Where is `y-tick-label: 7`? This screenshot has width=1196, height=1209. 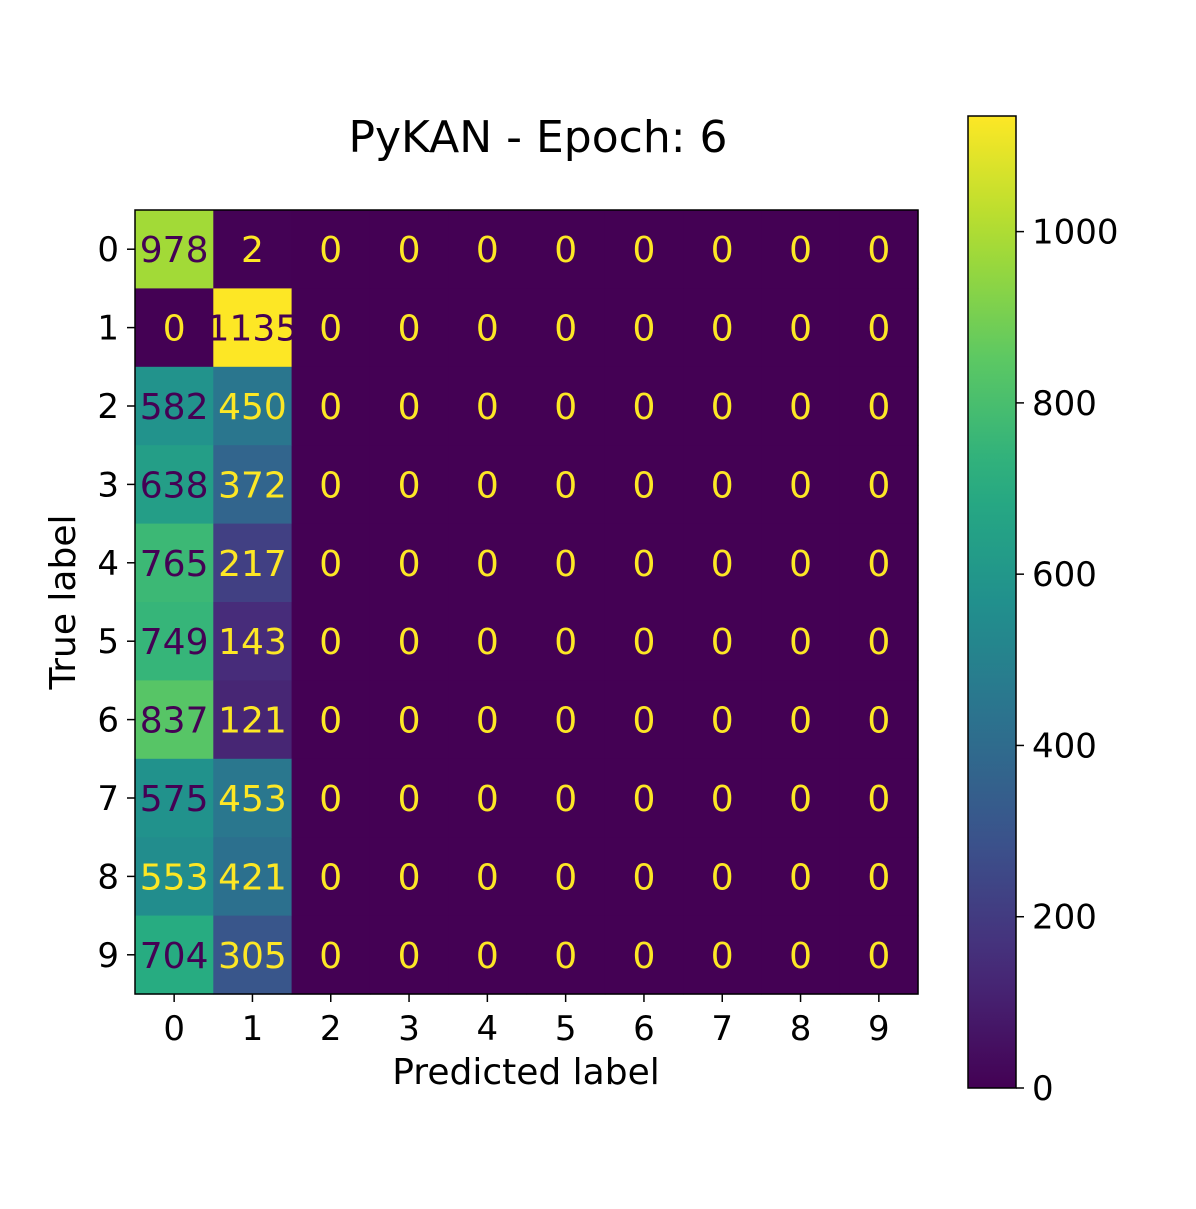
y-tick-label: 7 is located at coordinates (108, 799).